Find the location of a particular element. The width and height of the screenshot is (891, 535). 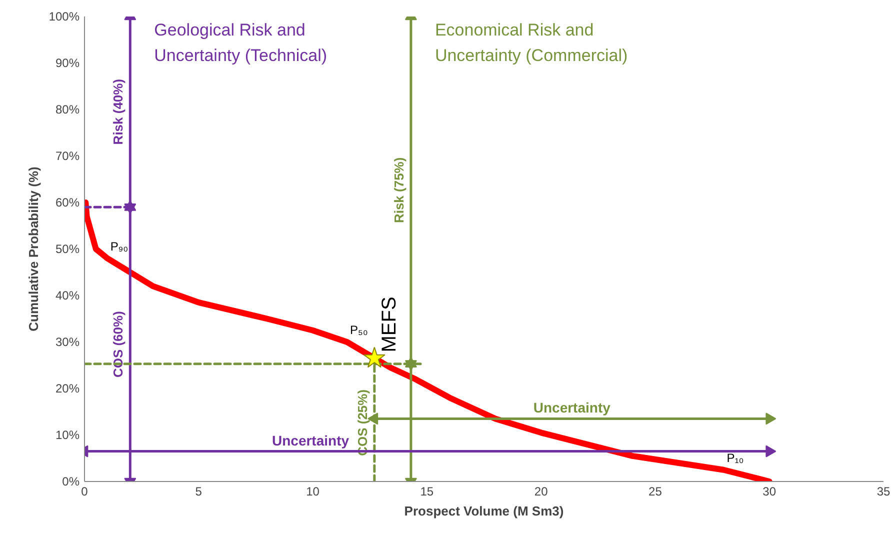

text: COS (60%) is located at coordinates (118, 344).